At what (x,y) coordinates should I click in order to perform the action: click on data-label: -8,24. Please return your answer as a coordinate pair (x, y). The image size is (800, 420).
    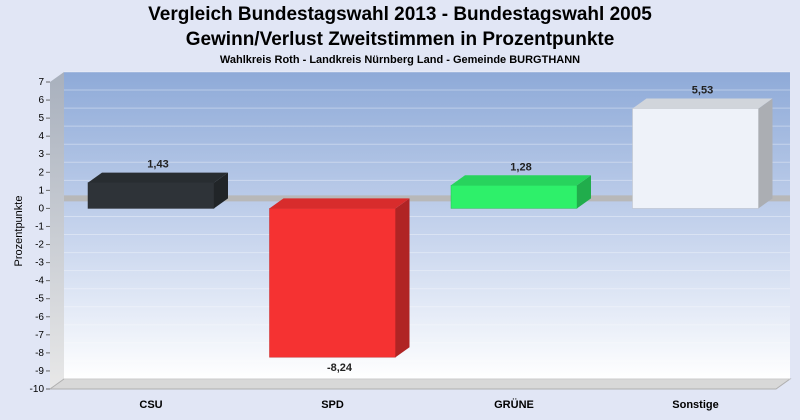
    Looking at the image, I should click on (340, 368).